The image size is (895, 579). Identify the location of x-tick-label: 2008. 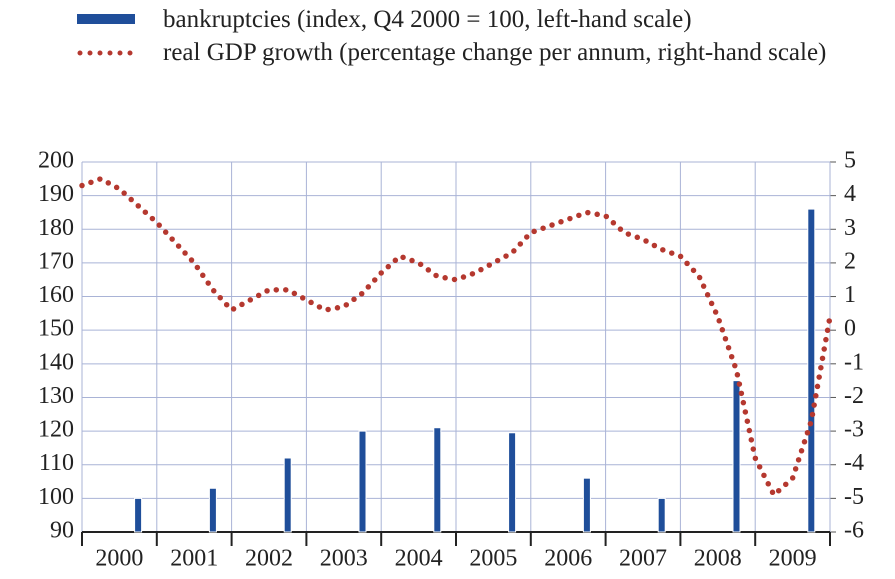
(718, 559).